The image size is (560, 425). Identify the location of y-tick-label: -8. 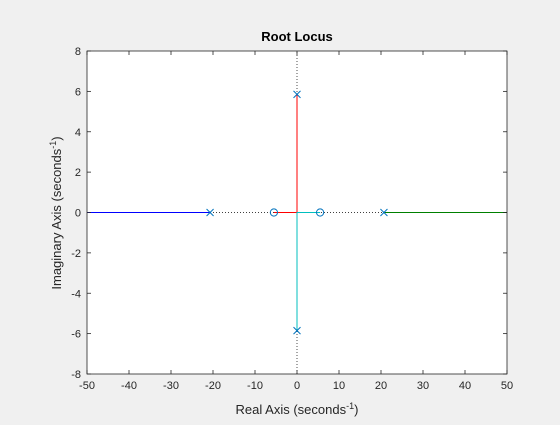
(76, 375).